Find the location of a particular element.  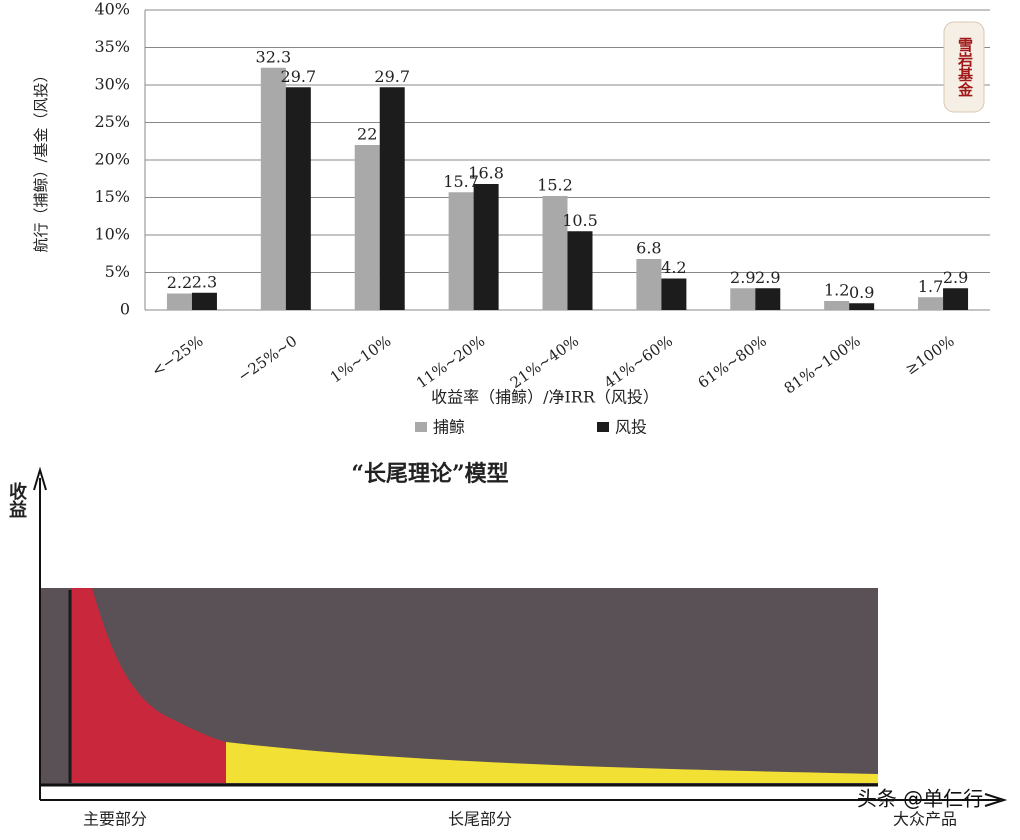

data-label: 2.2 is located at coordinates (179, 282).